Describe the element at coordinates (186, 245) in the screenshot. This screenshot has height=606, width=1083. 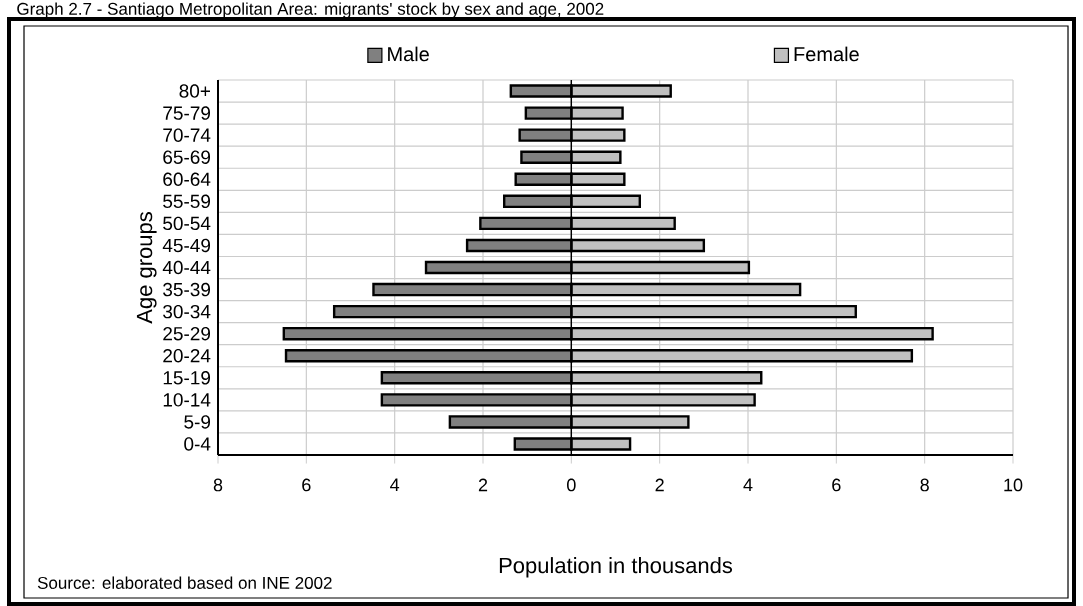
I see `y-tick-label: 45-49` at that location.